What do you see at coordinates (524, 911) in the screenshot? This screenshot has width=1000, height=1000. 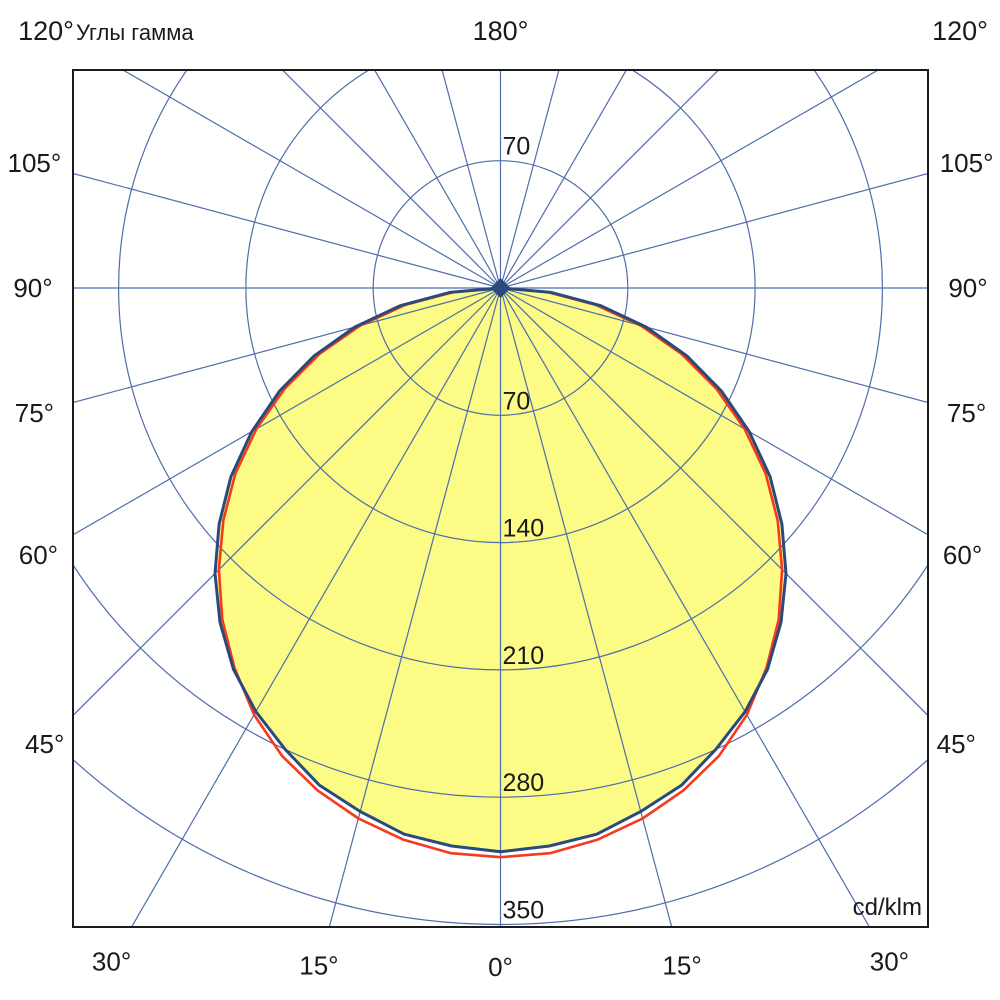 I see `ring-label-below-350: 350` at bounding box center [524, 911].